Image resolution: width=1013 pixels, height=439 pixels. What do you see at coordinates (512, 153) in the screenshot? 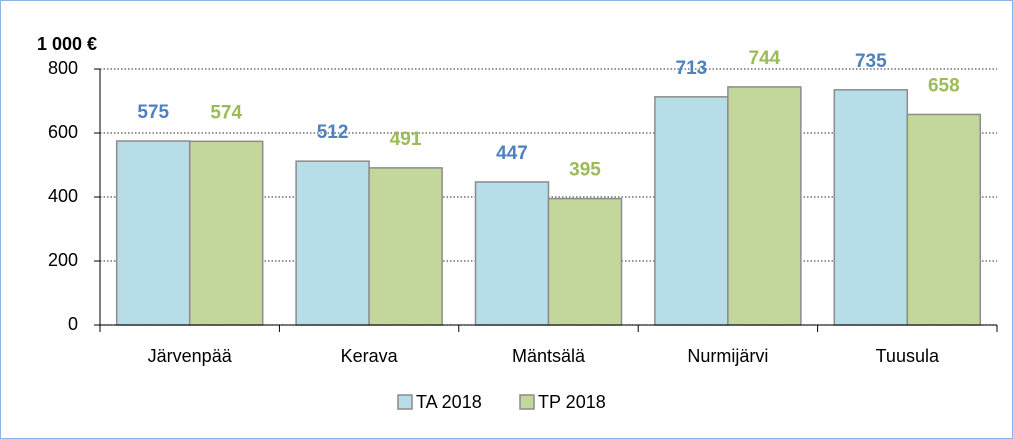
I see `value-label: 447` at bounding box center [512, 153].